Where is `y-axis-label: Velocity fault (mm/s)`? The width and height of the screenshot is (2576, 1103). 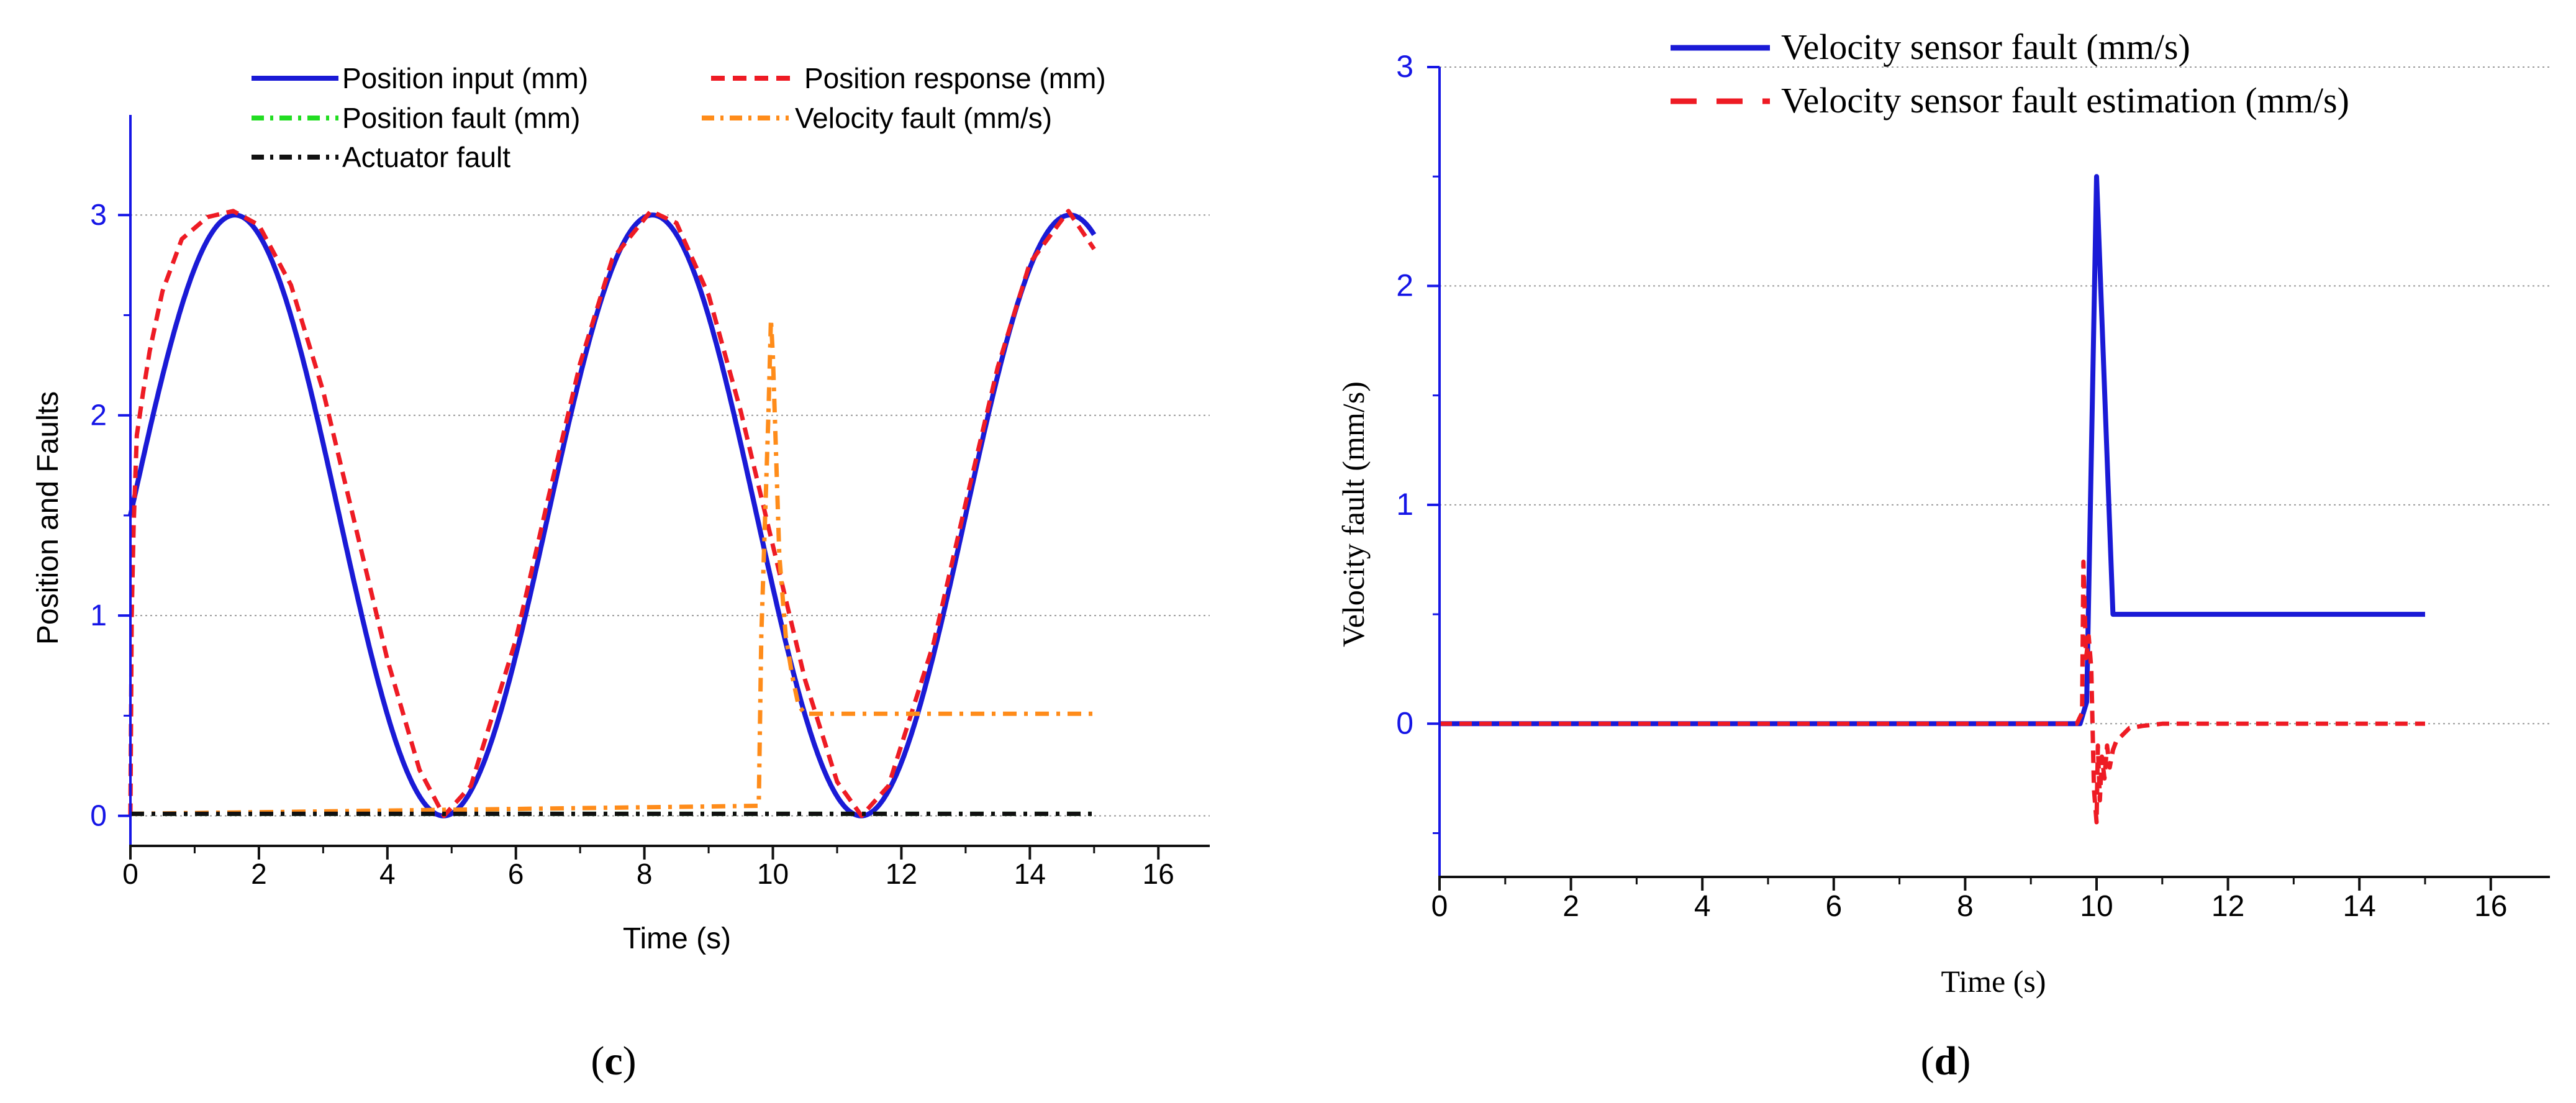 y-axis-label: Velocity fault (mm/s) is located at coordinates (1353, 514).